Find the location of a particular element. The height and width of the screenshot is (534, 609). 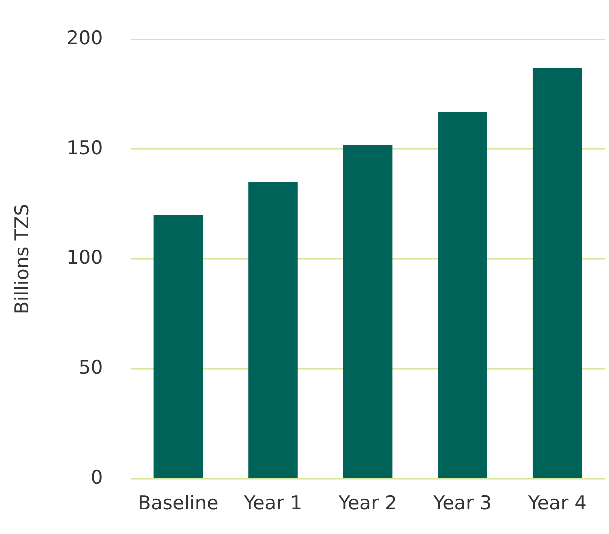

x-tick-label: Year 3 is located at coordinates (462, 503).